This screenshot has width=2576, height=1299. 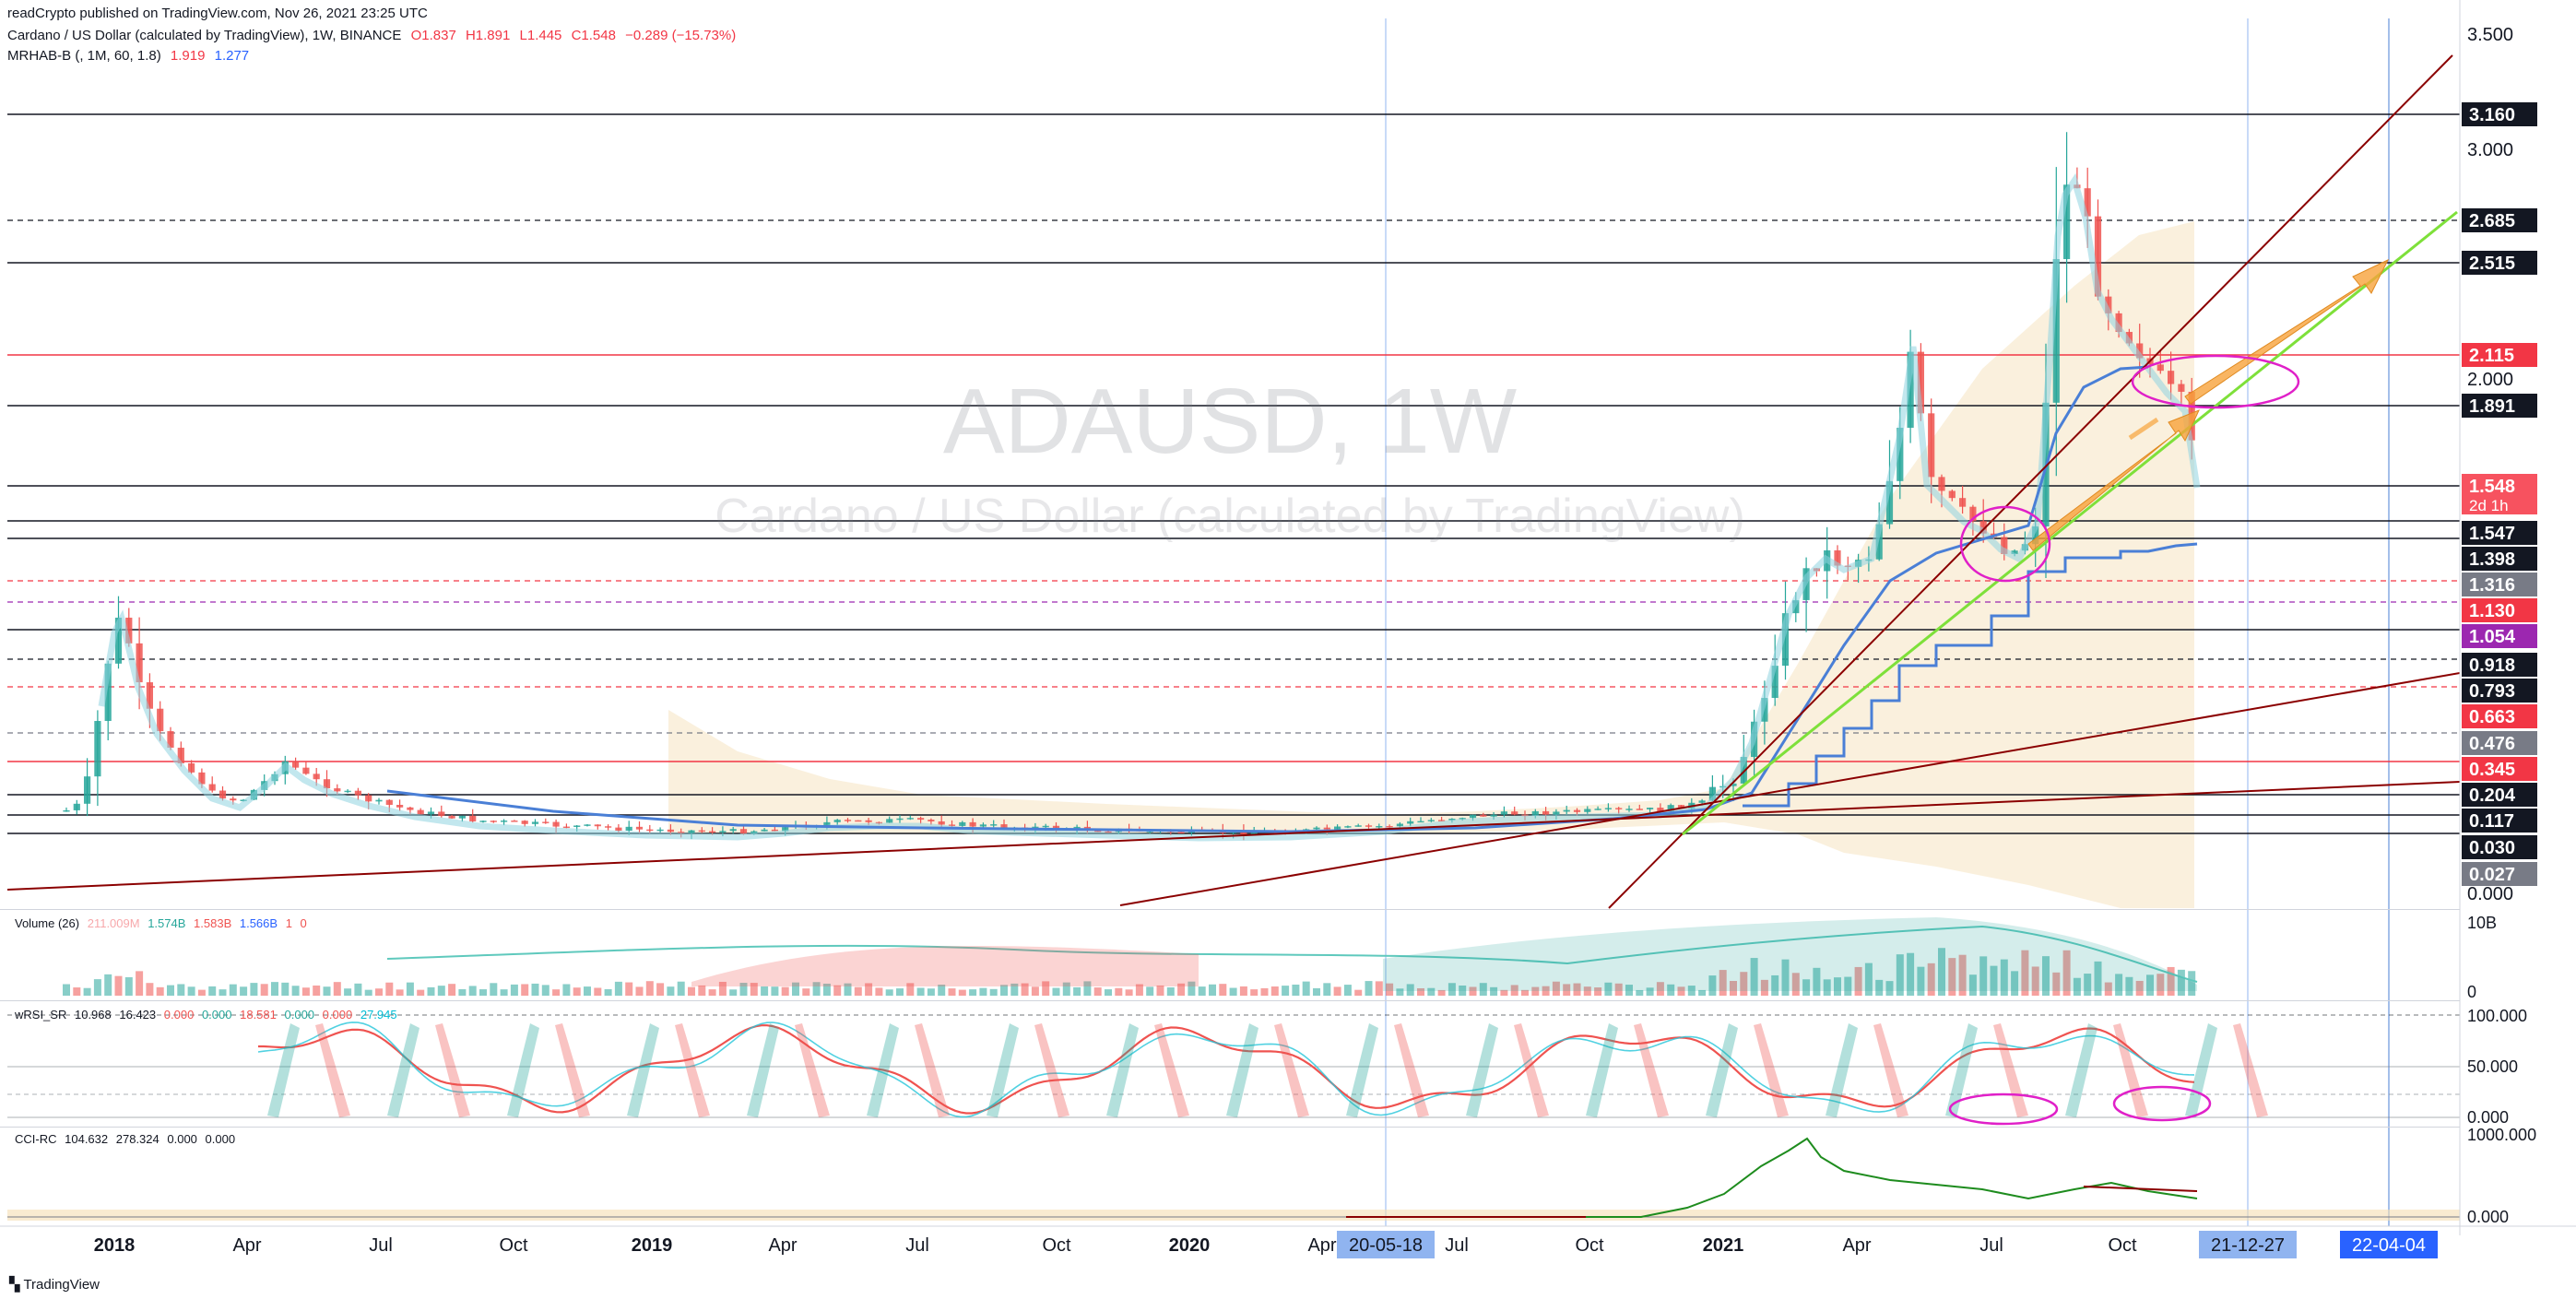 What do you see at coordinates (681, 35) in the screenshot?
I see `ohlc-change: −0.289 (−15.73%)` at bounding box center [681, 35].